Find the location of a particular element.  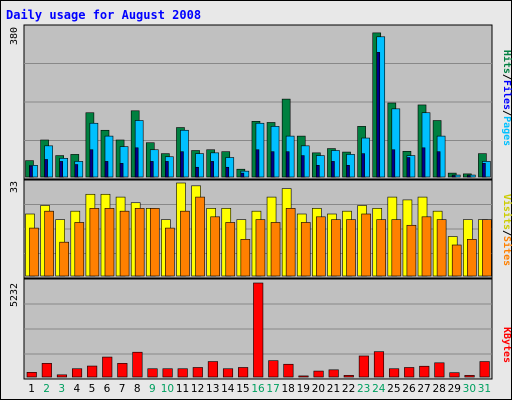

day-label: 30 is located at coordinates (469, 389).